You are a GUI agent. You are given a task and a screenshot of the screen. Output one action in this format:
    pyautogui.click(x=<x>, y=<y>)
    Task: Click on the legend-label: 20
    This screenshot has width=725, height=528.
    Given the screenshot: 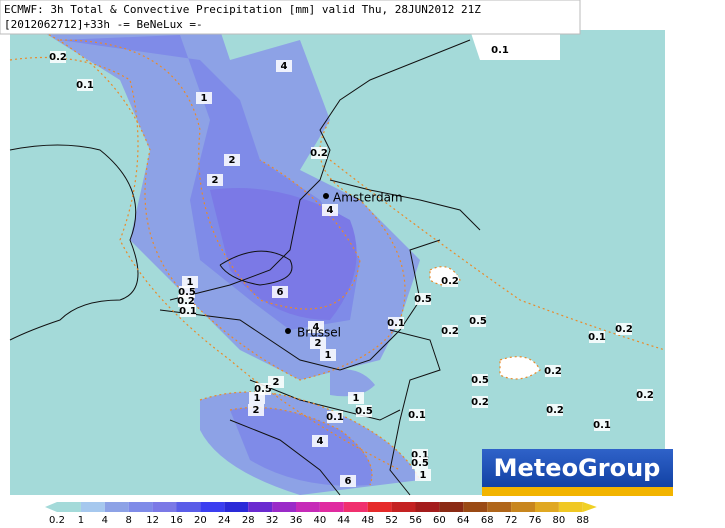 What is the action you would take?
    pyautogui.click(x=200, y=520)
    